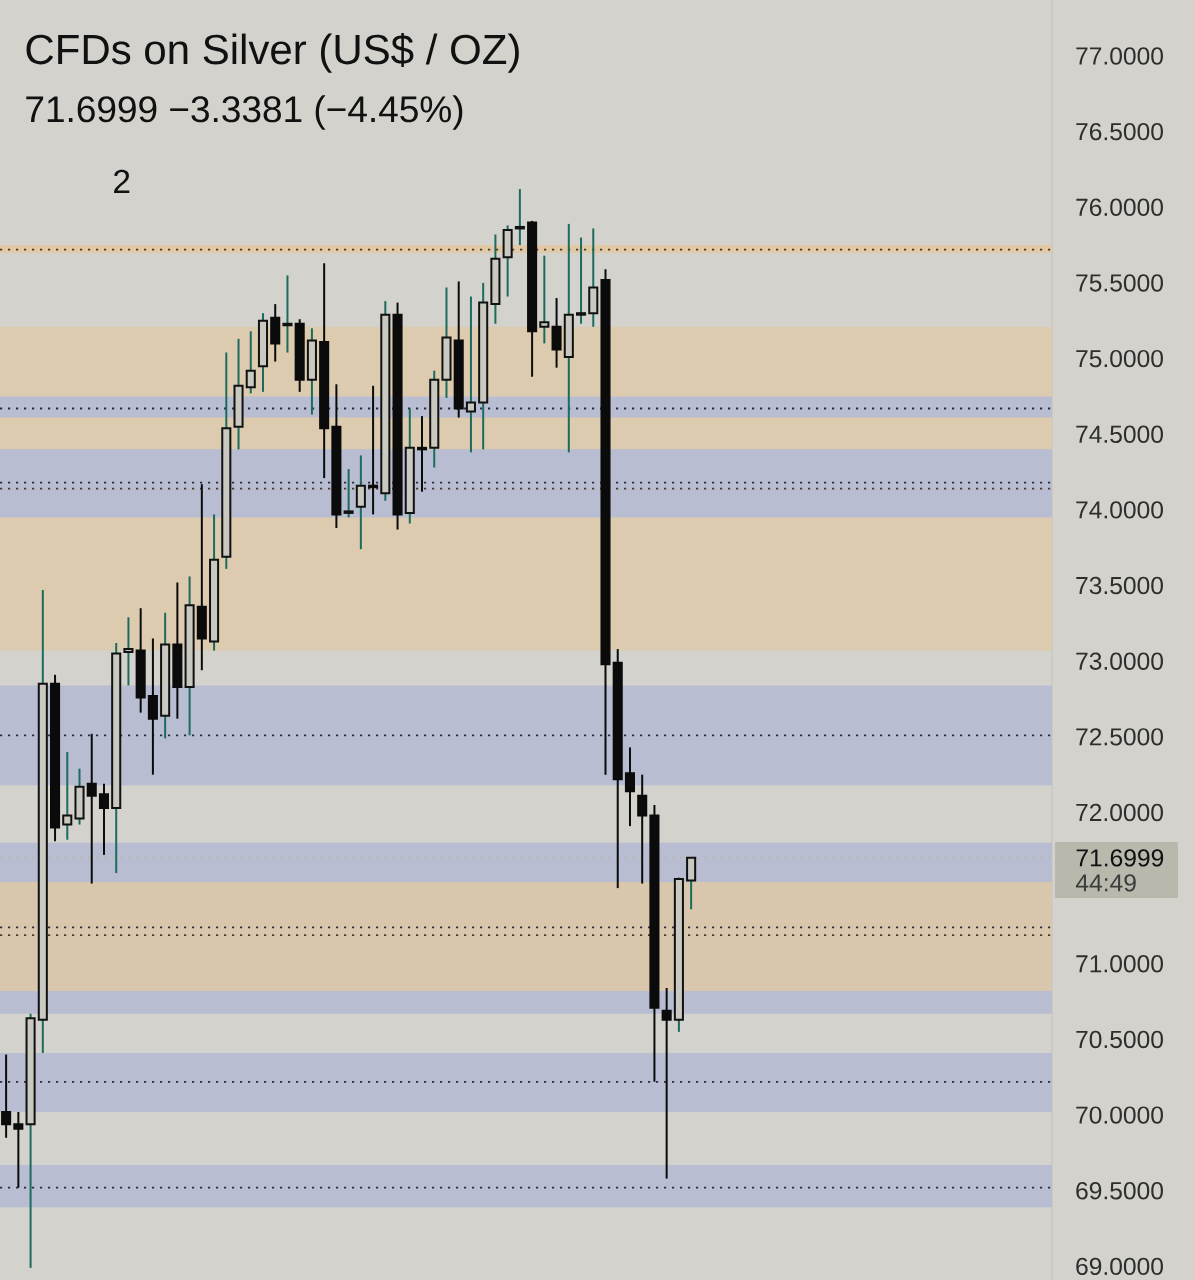 The height and width of the screenshot is (1280, 1194). I want to click on y-tick-label: 72.5000, so click(1119, 737).